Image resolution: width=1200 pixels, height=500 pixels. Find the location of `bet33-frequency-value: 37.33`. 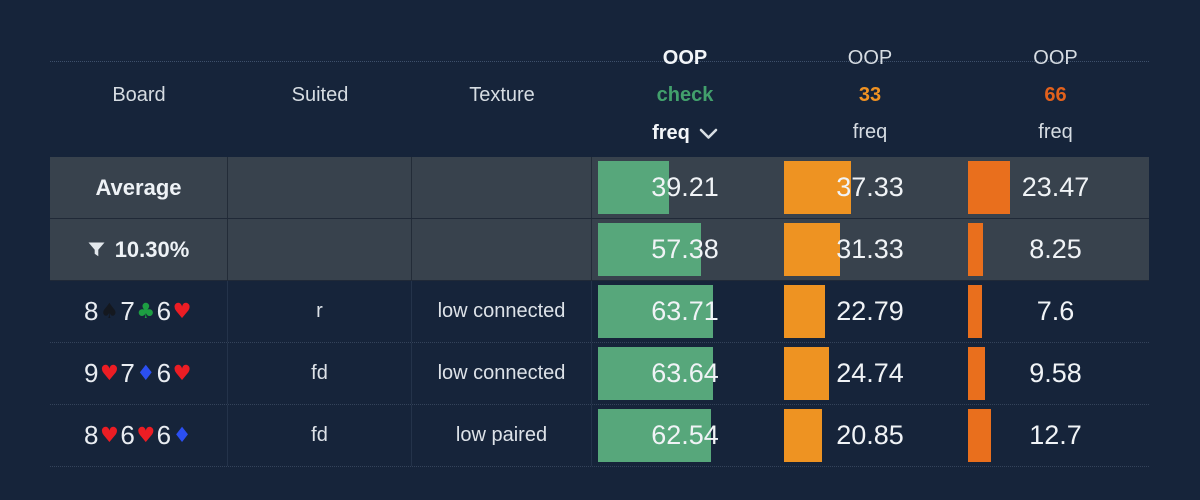

bet33-frequency-value: 37.33 is located at coordinates (870, 187).